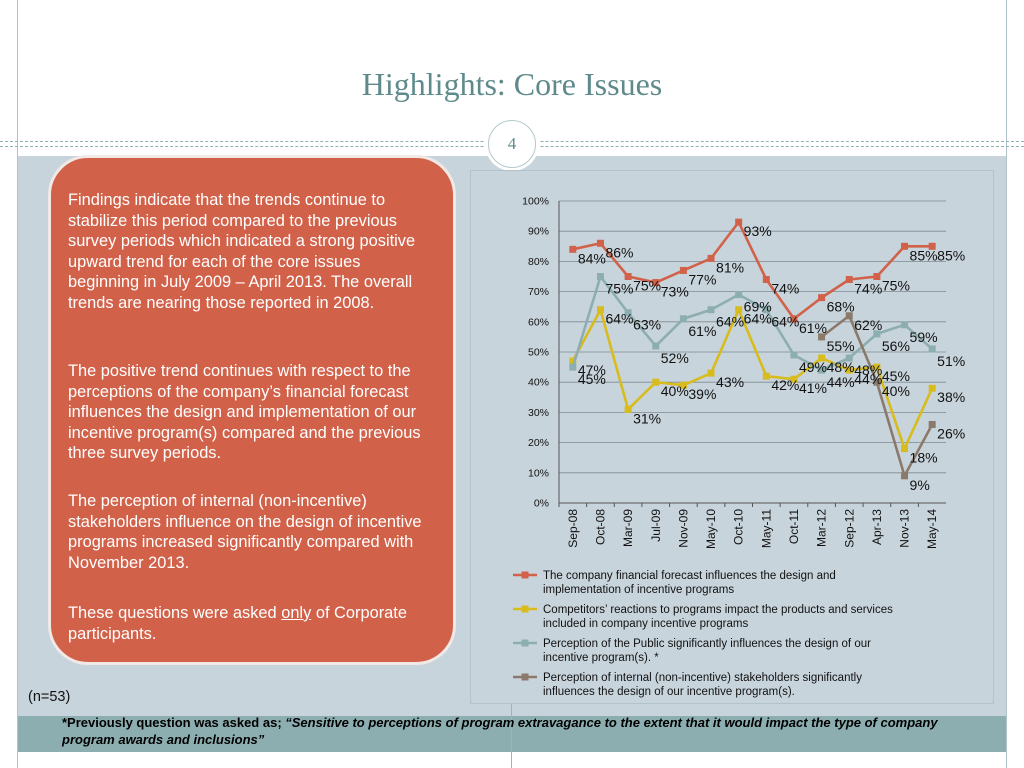  I want to click on data-label: 77%, so click(702, 279).